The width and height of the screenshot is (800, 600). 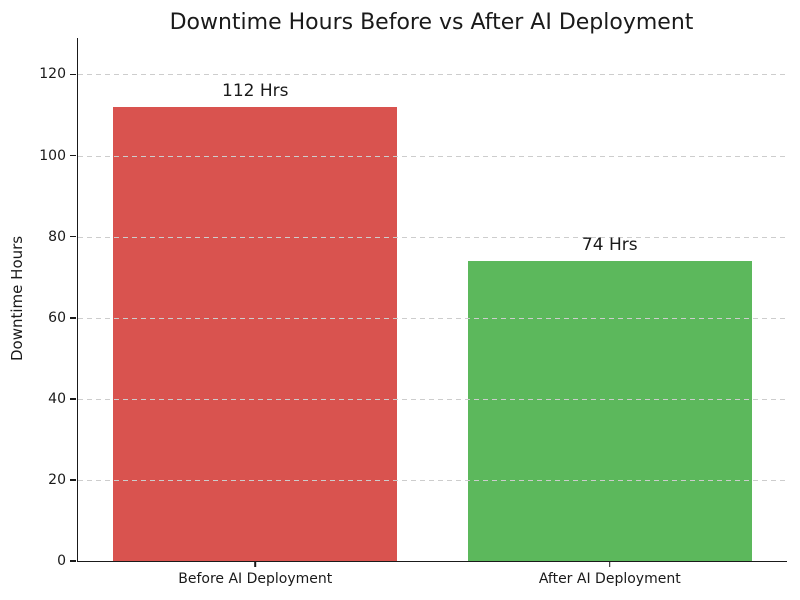 I want to click on y-tick-label-40: 40, so click(x=57, y=398).